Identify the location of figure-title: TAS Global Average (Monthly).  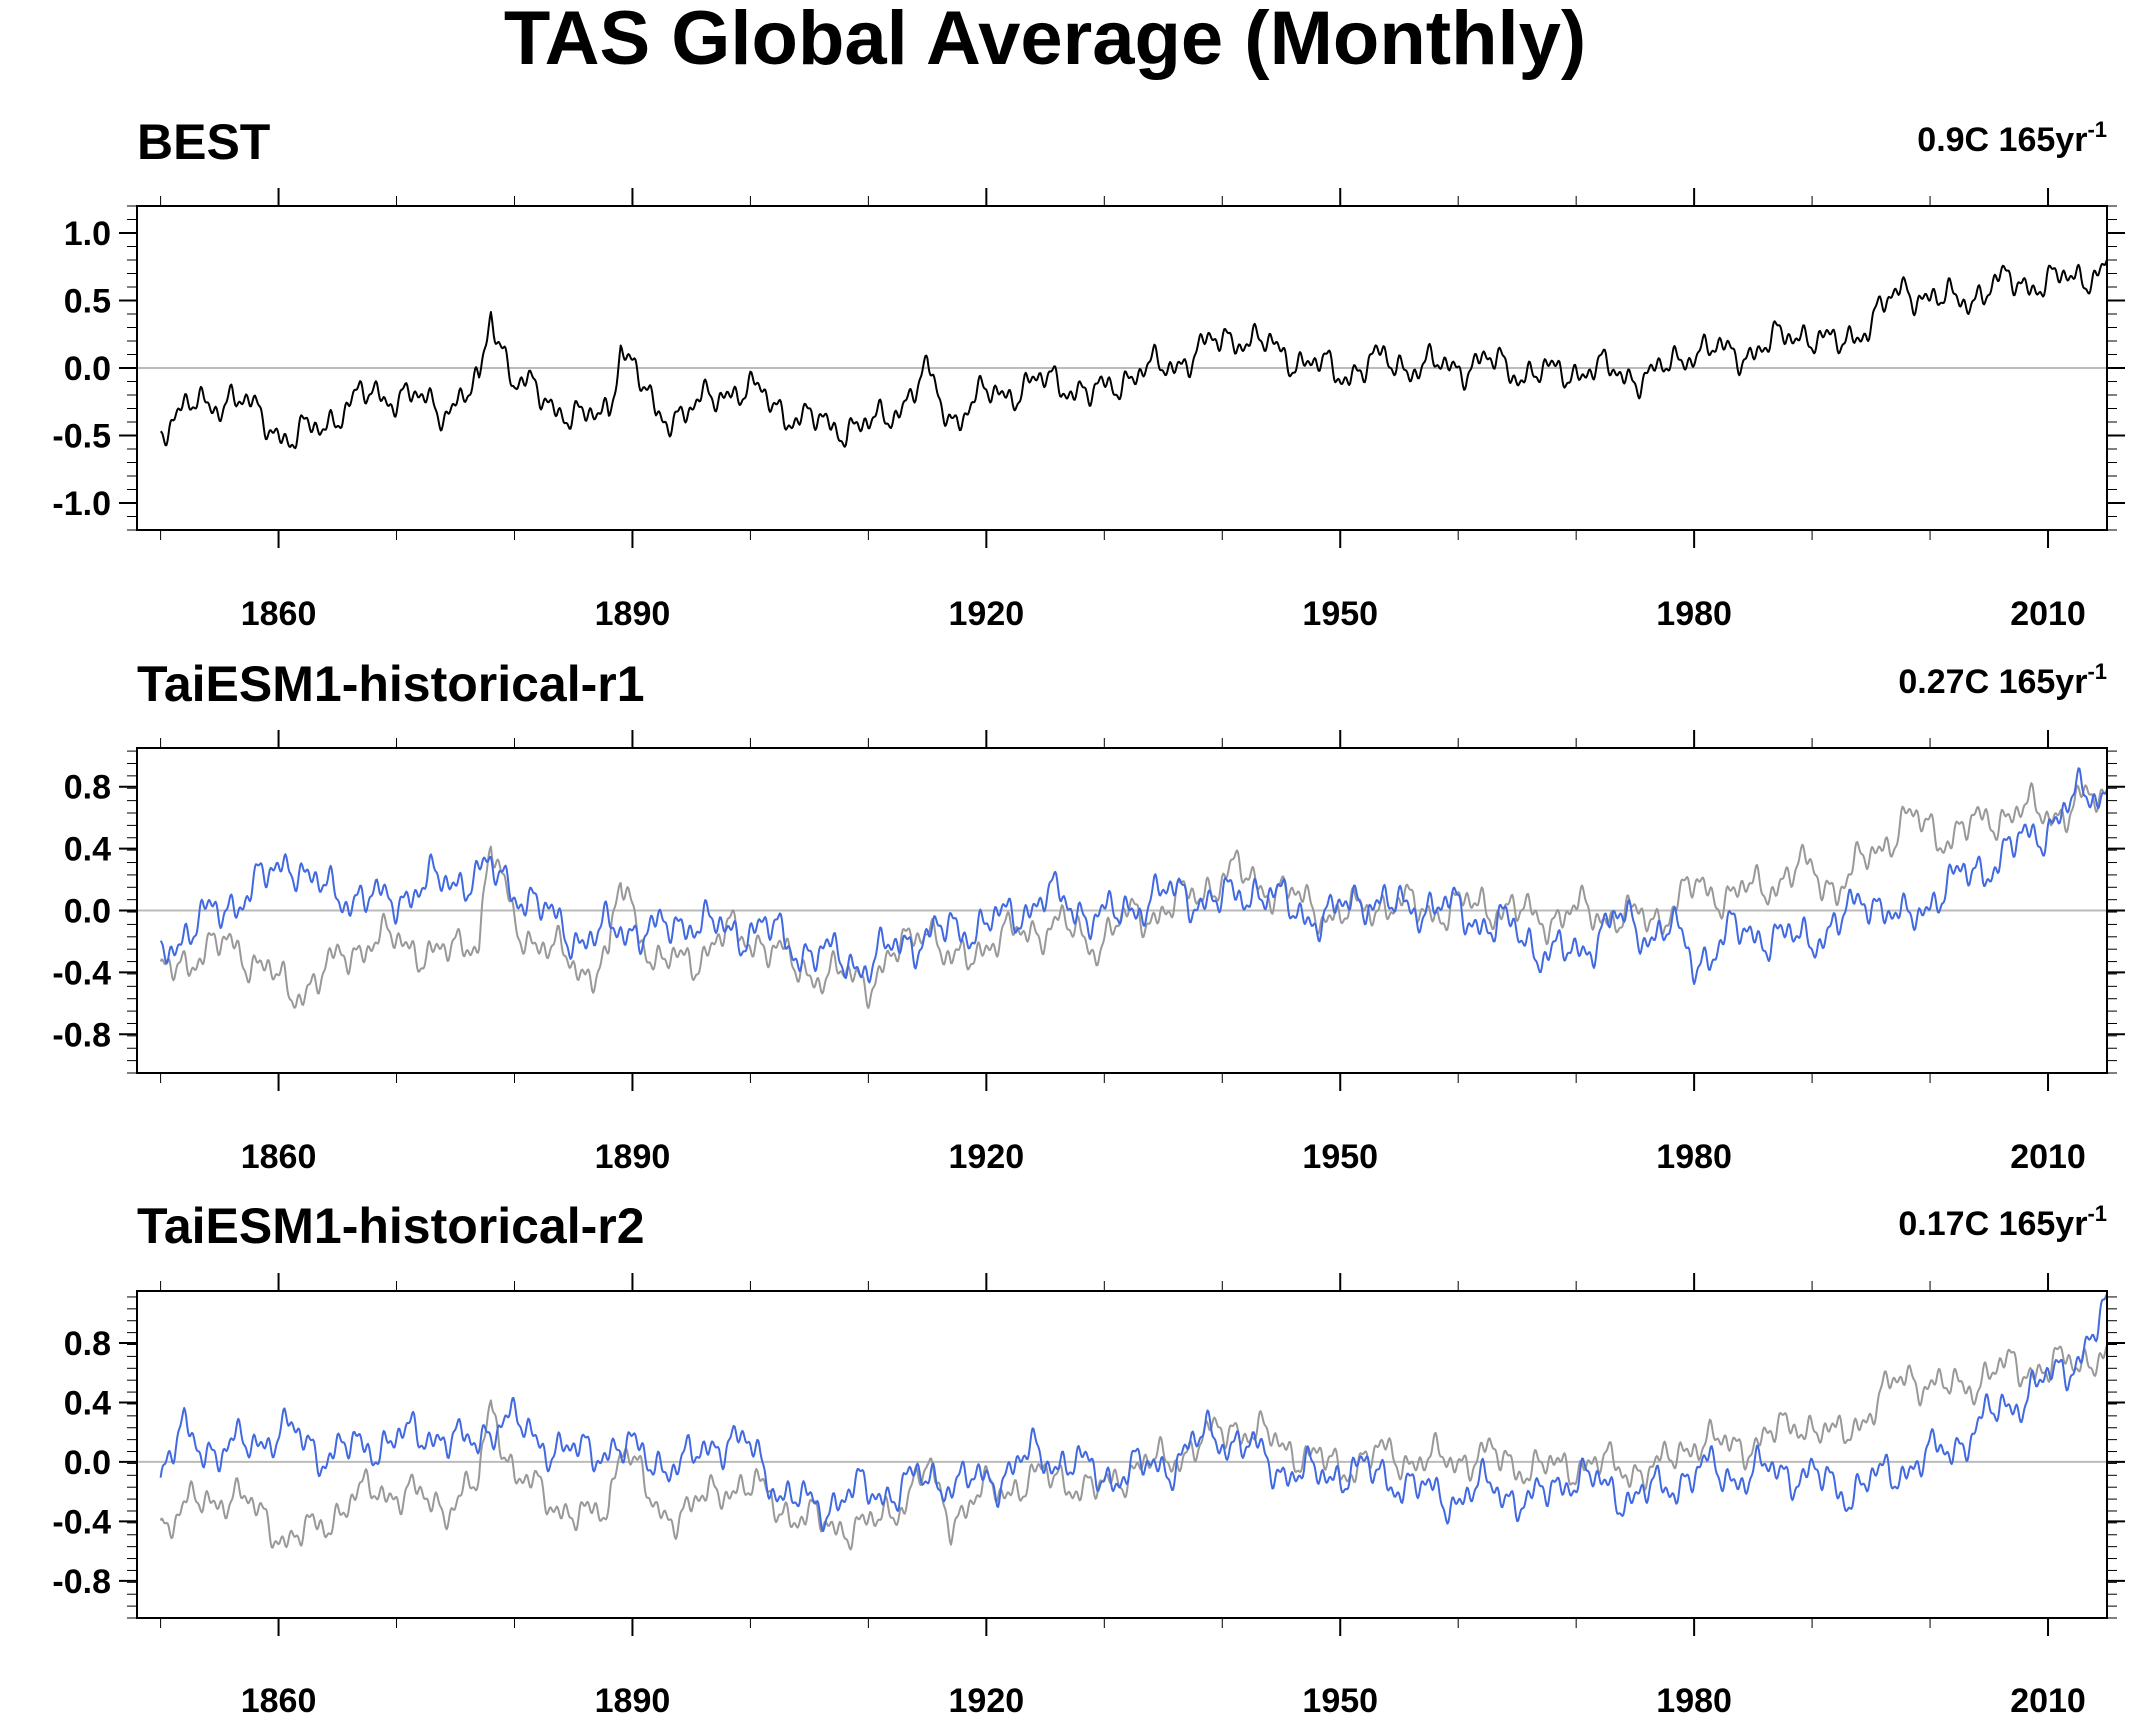
(1045, 40).